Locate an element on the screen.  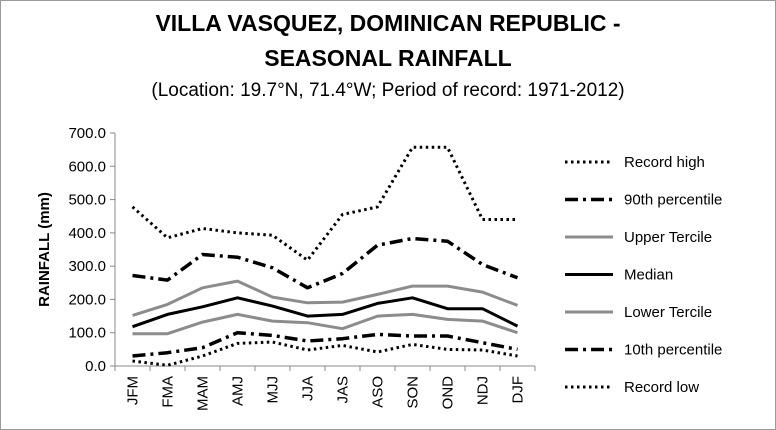
x-tick-label: NDJ is located at coordinates (483, 390).